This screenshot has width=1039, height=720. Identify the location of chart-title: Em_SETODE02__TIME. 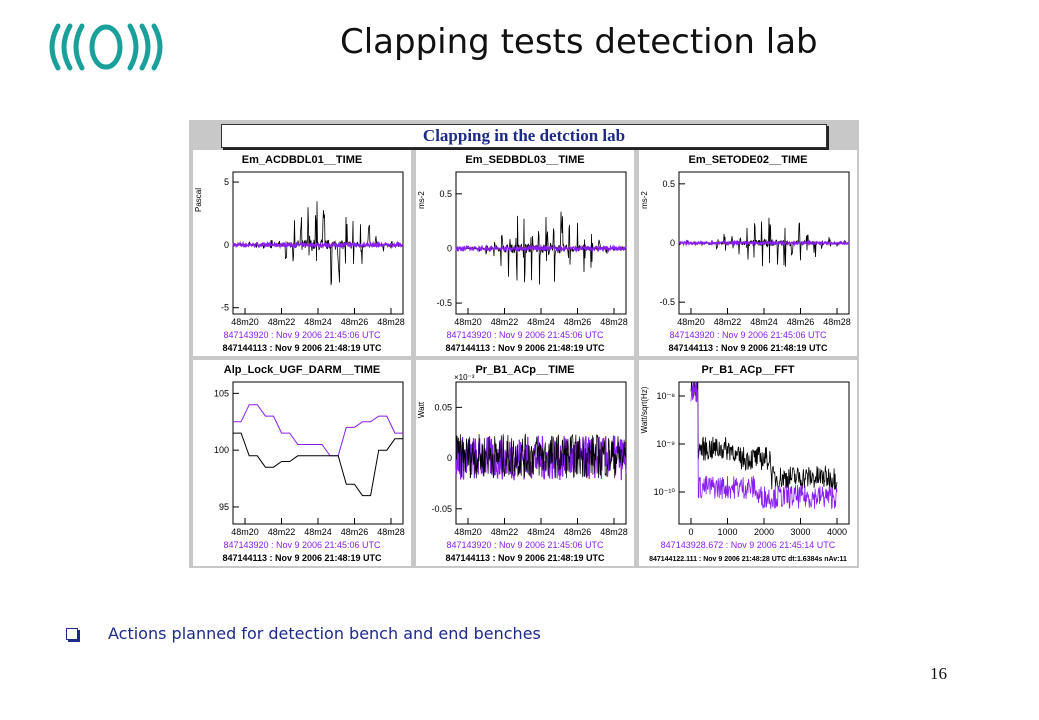
(747, 160).